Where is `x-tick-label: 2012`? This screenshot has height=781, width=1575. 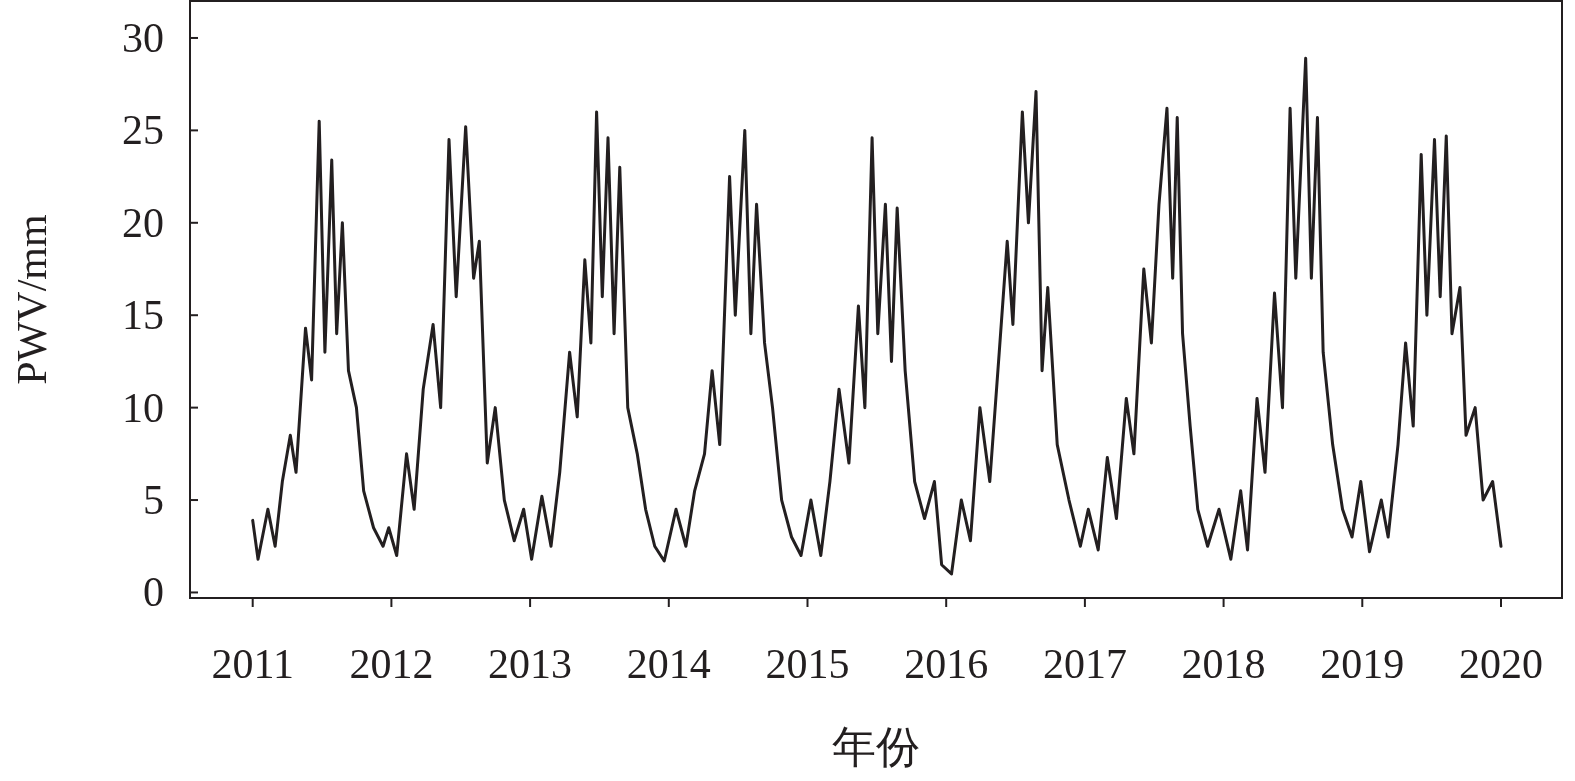
x-tick-label: 2012 is located at coordinates (391, 664).